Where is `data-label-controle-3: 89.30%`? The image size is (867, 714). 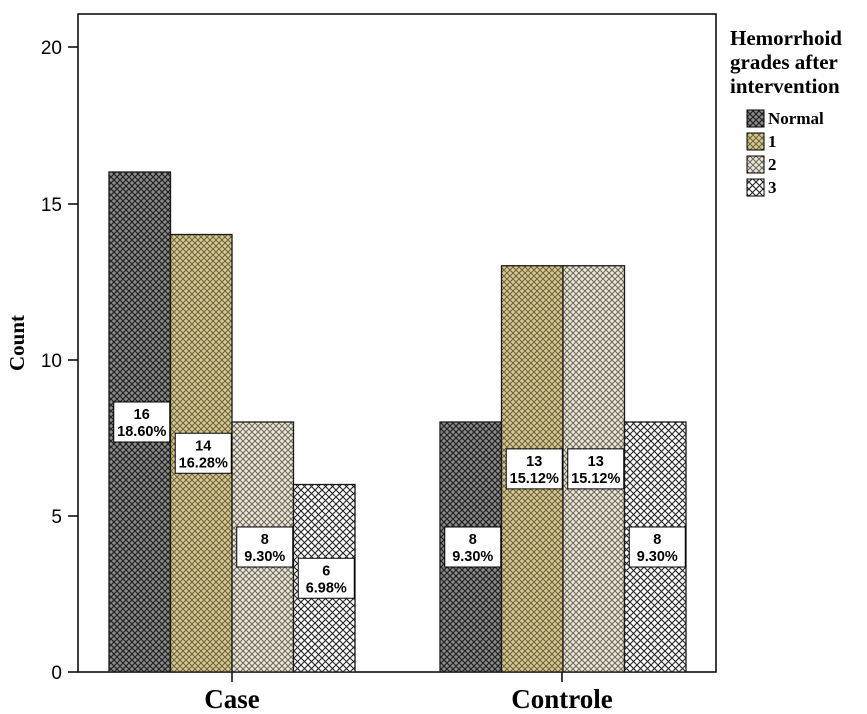 data-label-controle-3: 89.30% is located at coordinates (657, 547).